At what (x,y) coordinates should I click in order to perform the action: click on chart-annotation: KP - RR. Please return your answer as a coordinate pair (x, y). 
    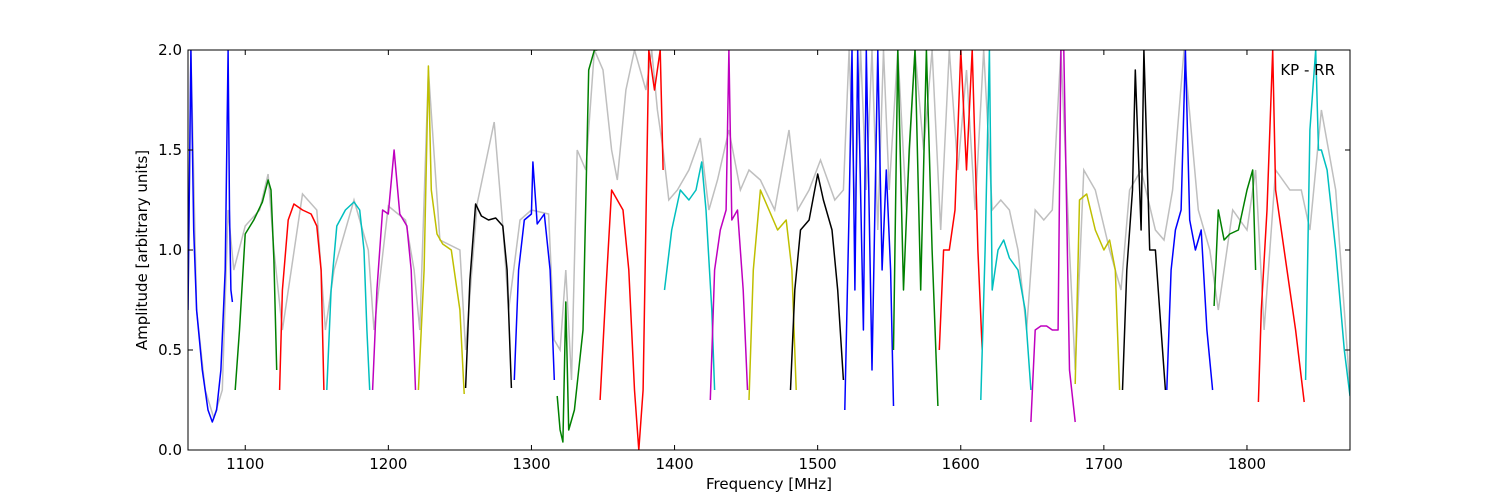
    Looking at the image, I should click on (1307, 70).